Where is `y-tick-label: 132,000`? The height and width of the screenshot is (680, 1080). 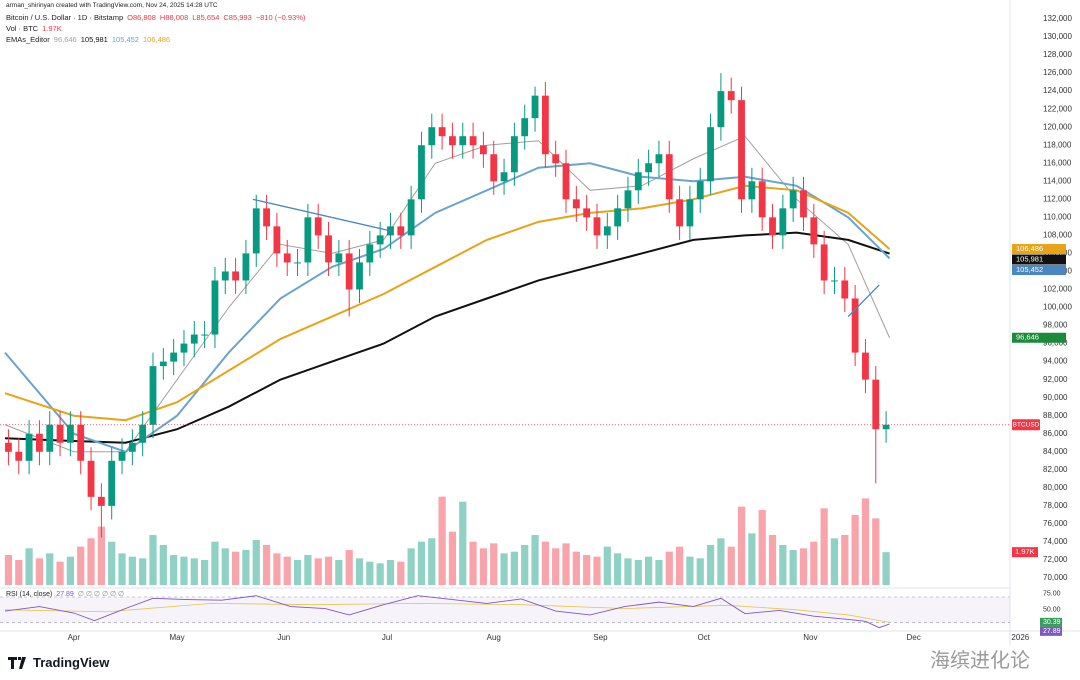 y-tick-label: 132,000 is located at coordinates (1057, 18).